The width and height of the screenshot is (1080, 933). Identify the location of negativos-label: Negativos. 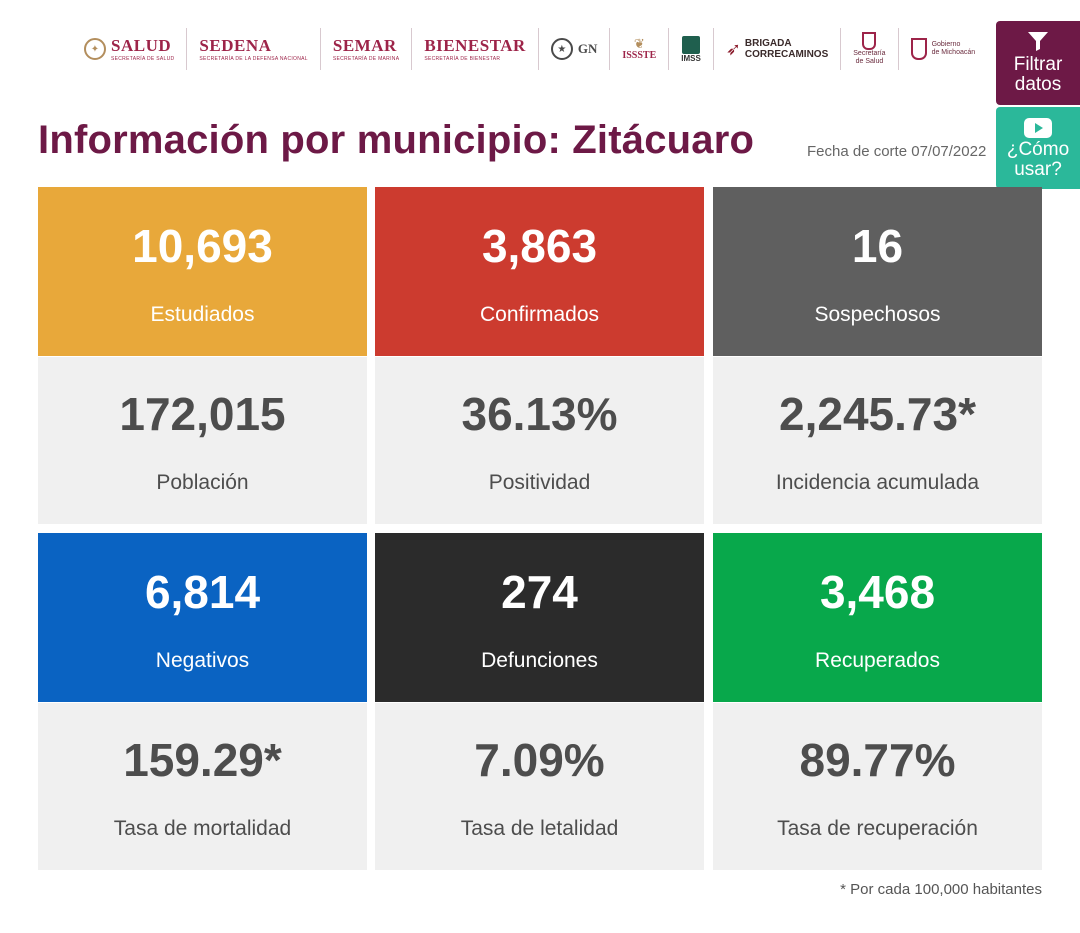
(202, 660).